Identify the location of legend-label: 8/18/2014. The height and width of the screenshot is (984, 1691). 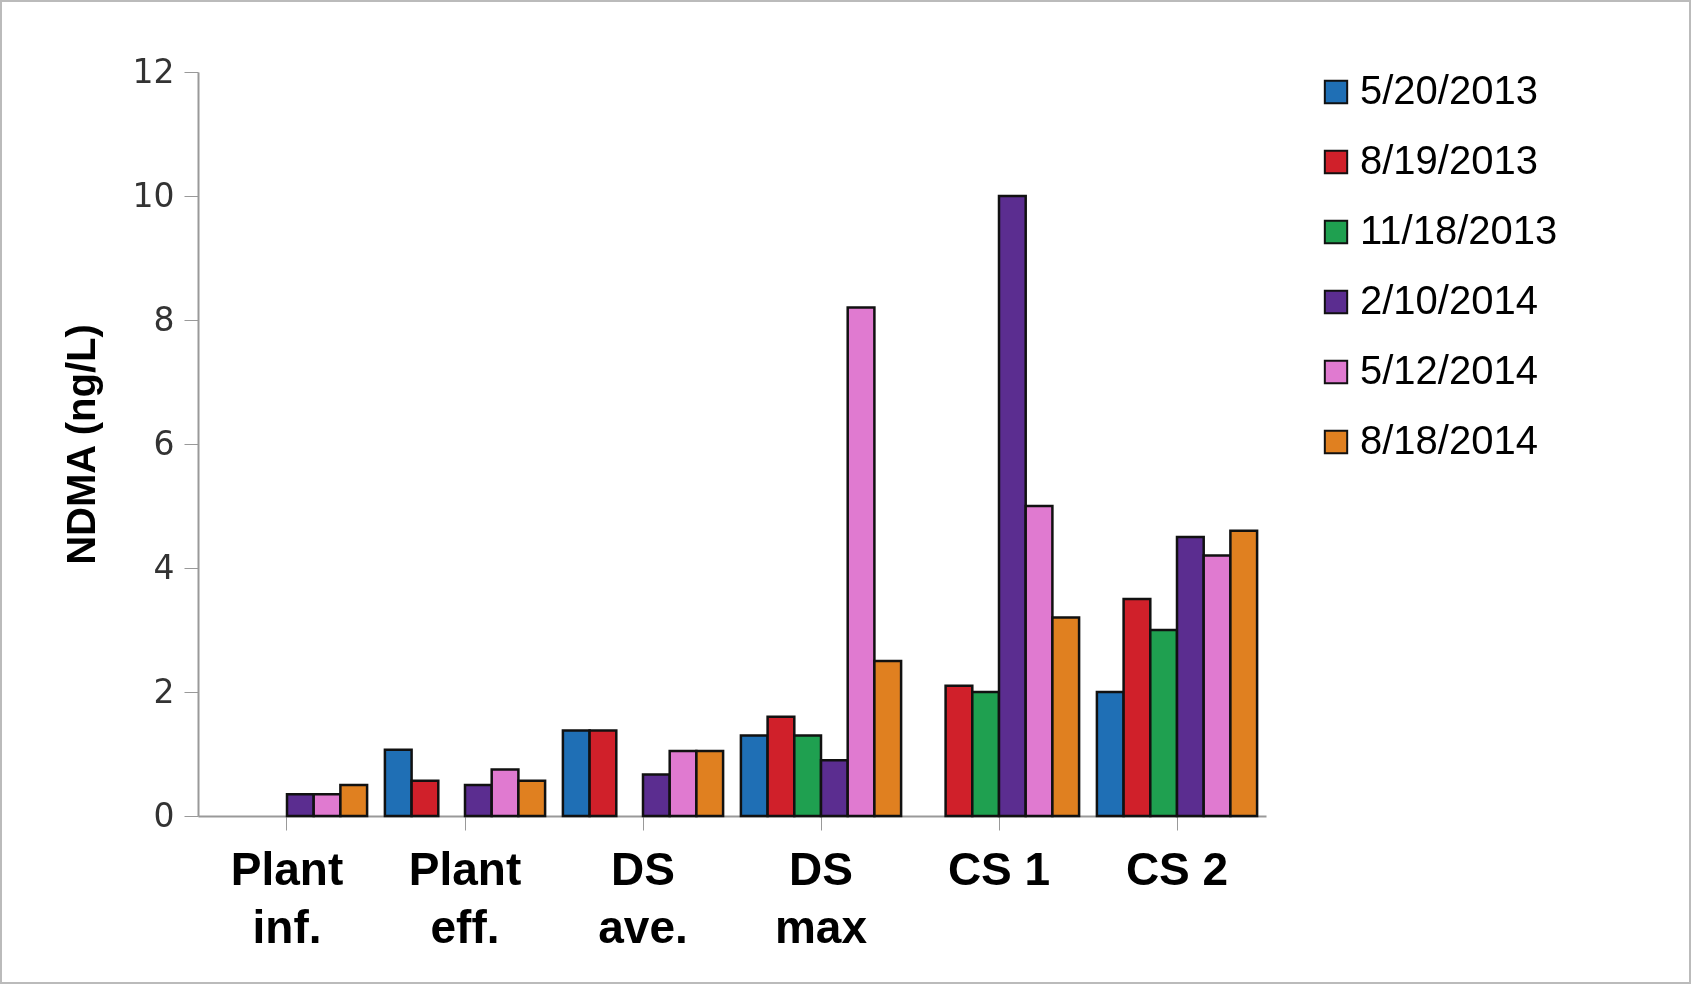
(1449, 440).